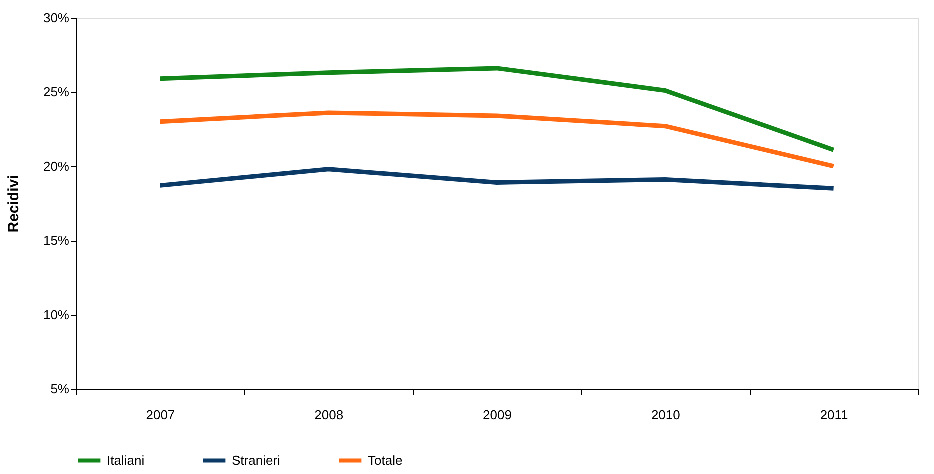 The height and width of the screenshot is (474, 934). What do you see at coordinates (126, 460) in the screenshot?
I see `legend-label: Italiani` at bounding box center [126, 460].